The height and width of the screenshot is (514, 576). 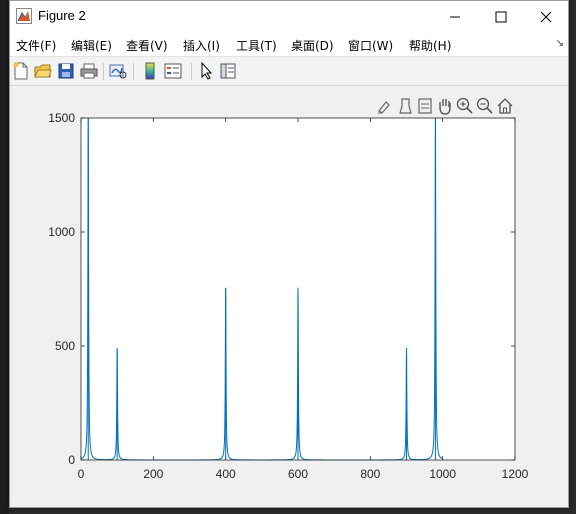 I want to click on zoom-out-icon, so click(x=485, y=106).